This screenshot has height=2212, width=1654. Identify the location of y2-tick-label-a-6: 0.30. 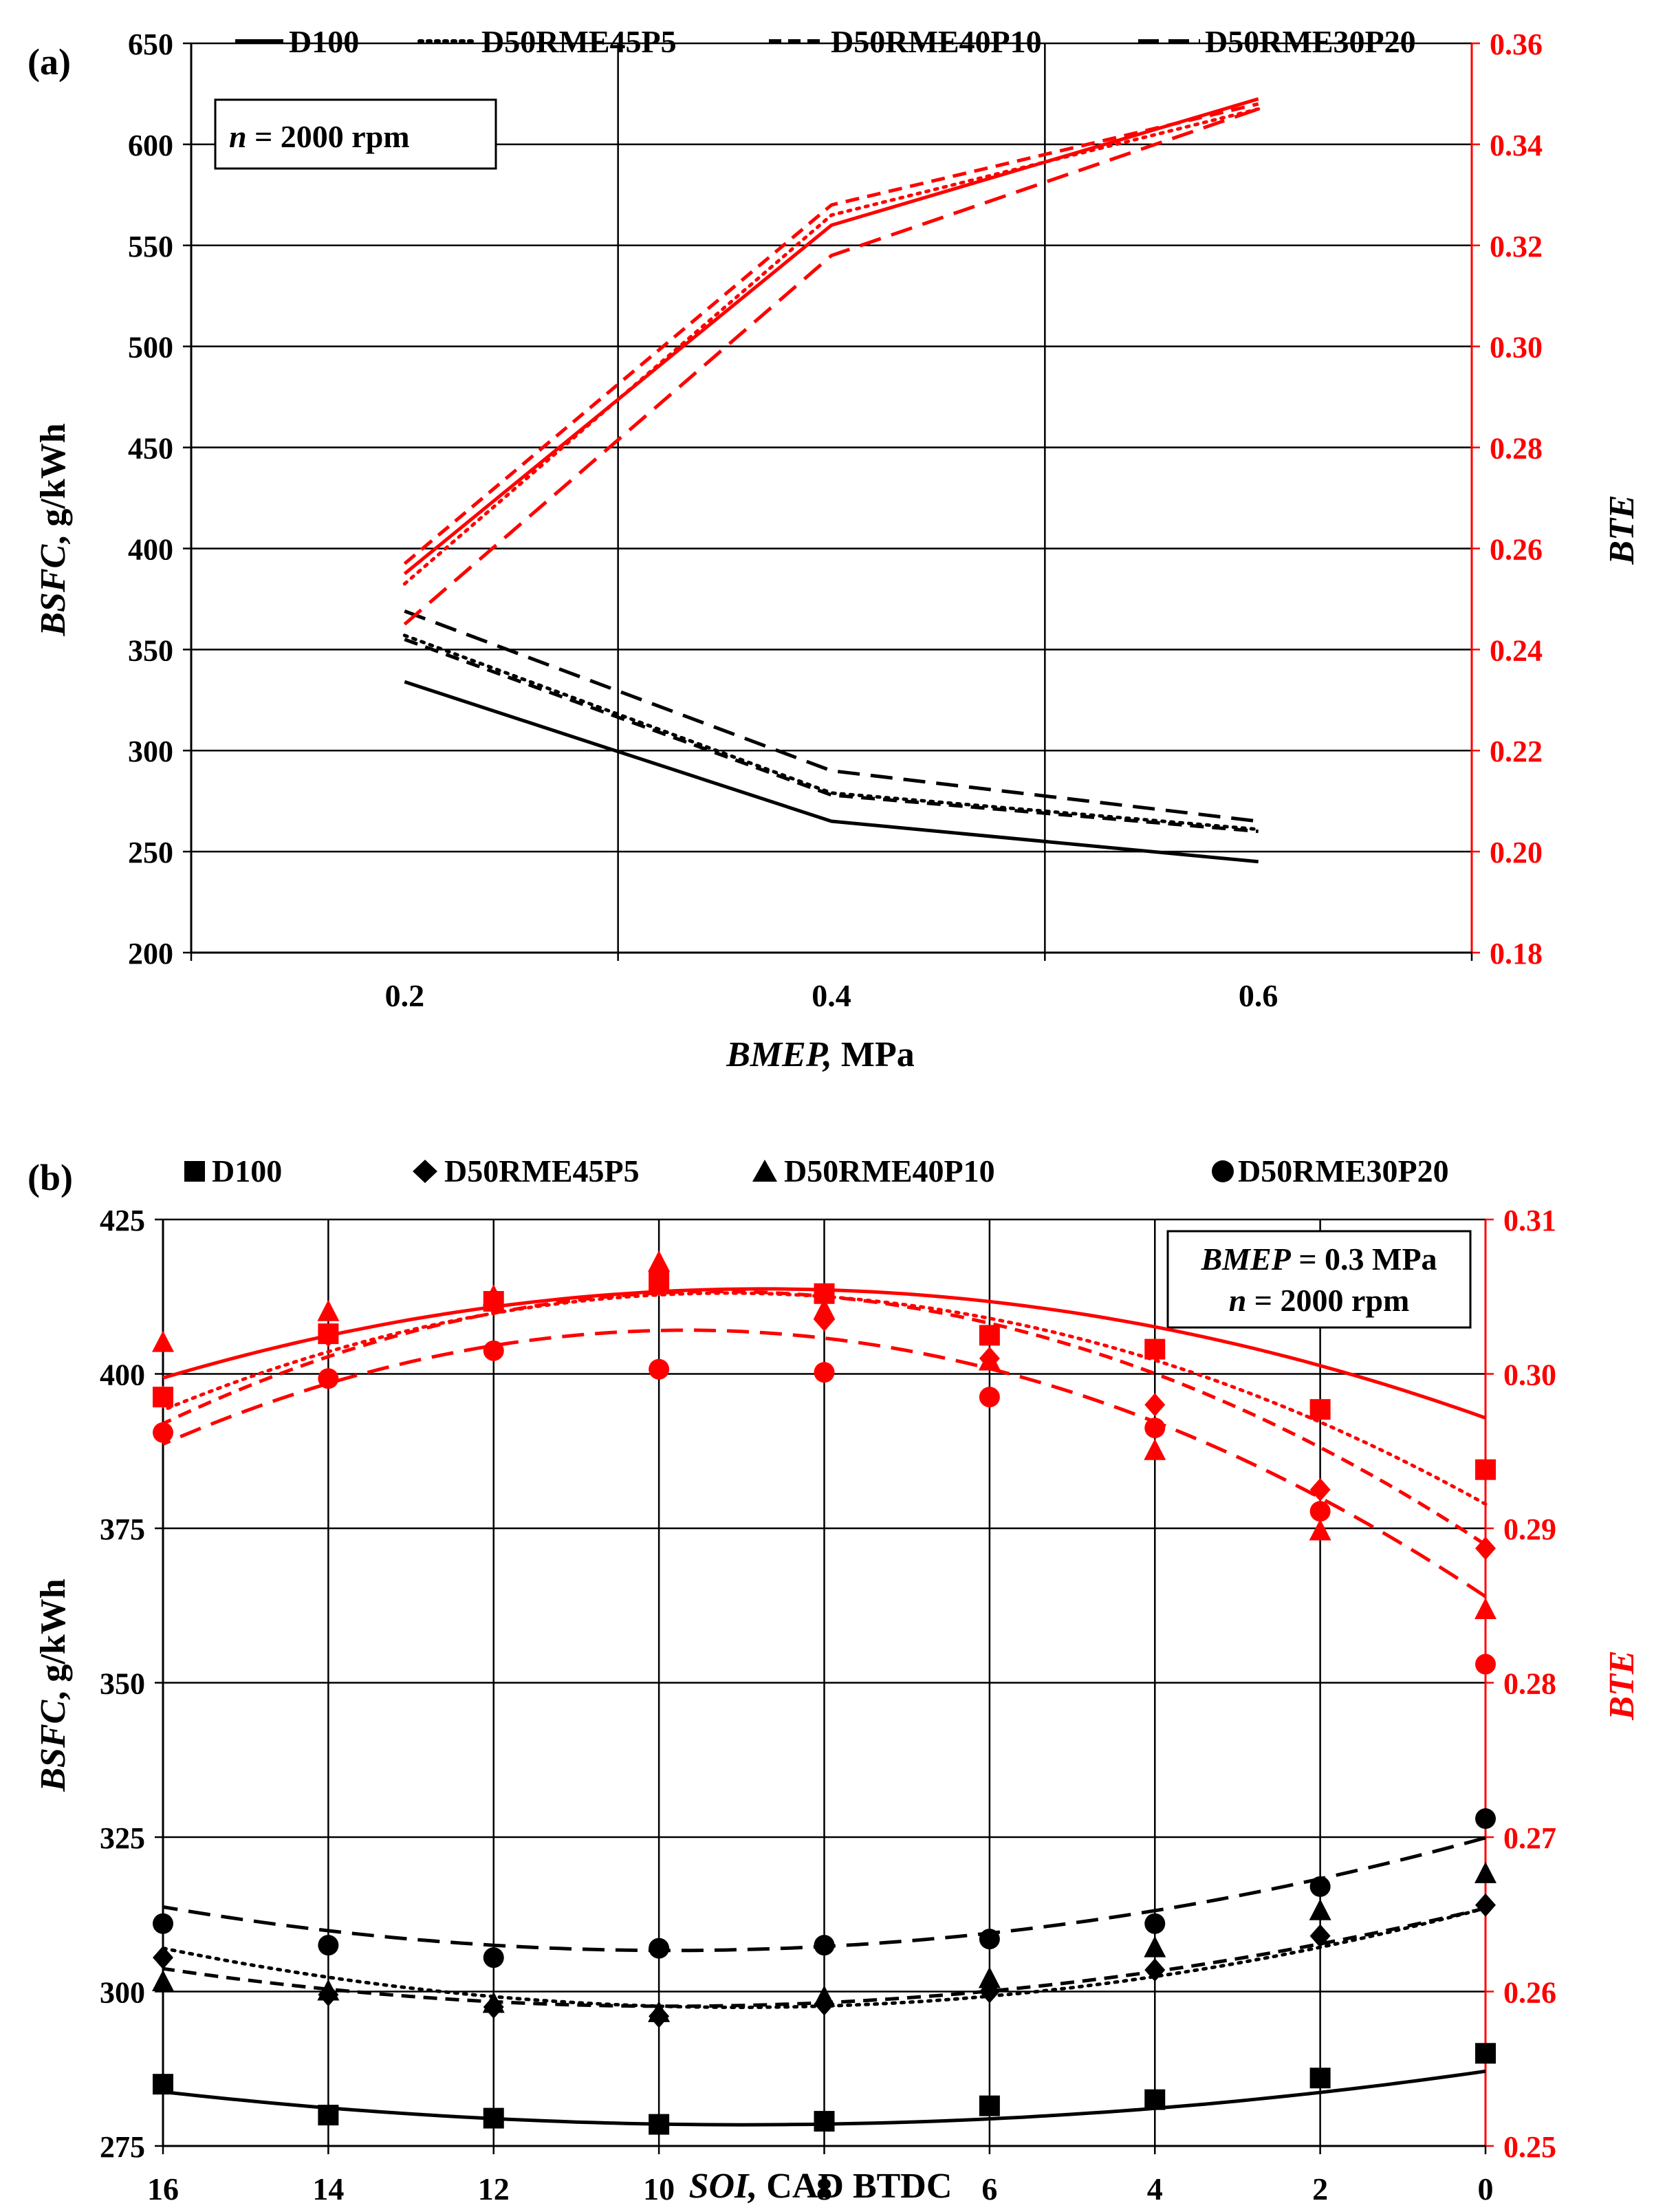
(1517, 348).